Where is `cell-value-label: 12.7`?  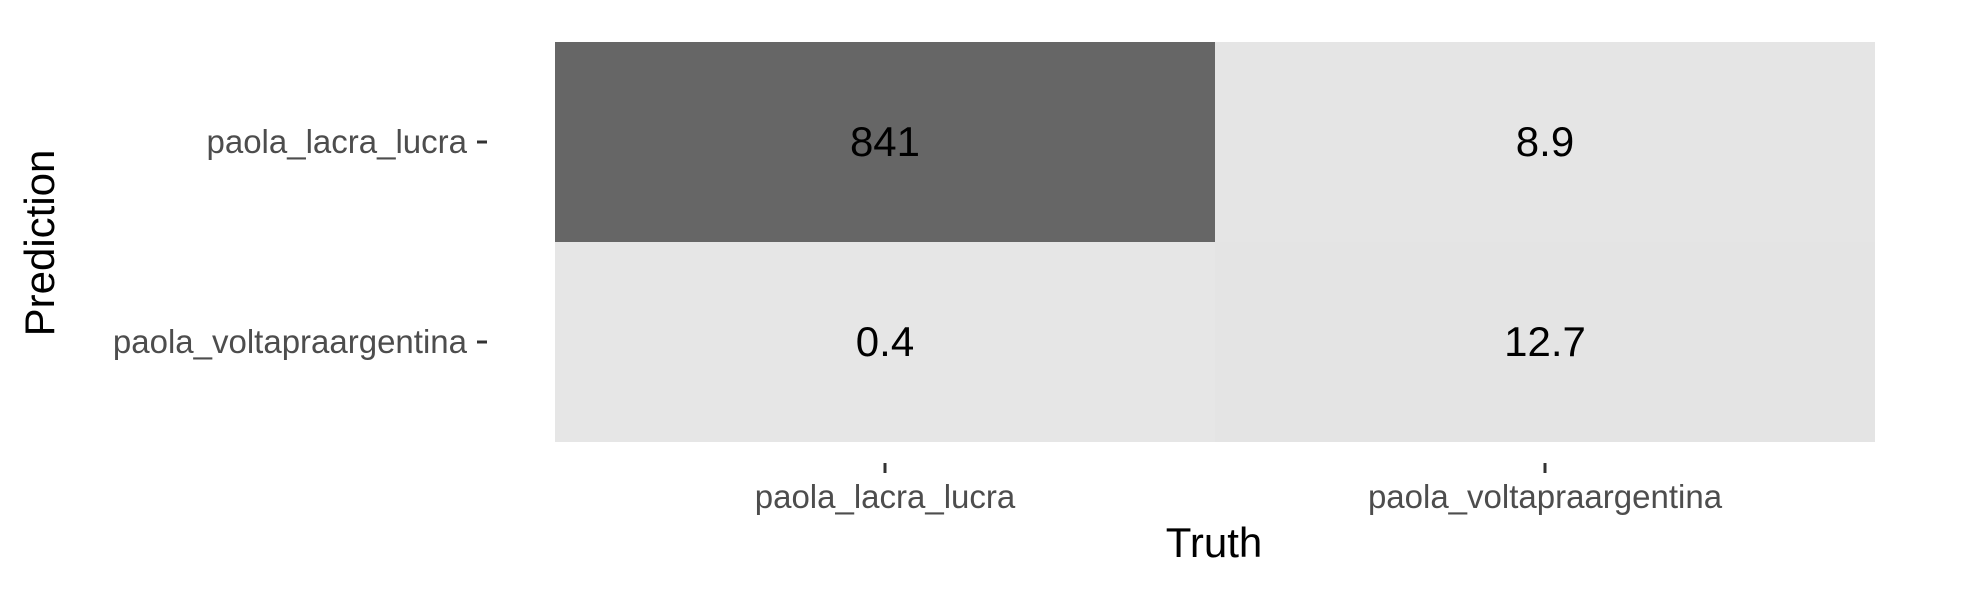 cell-value-label: 12.7 is located at coordinates (1545, 341).